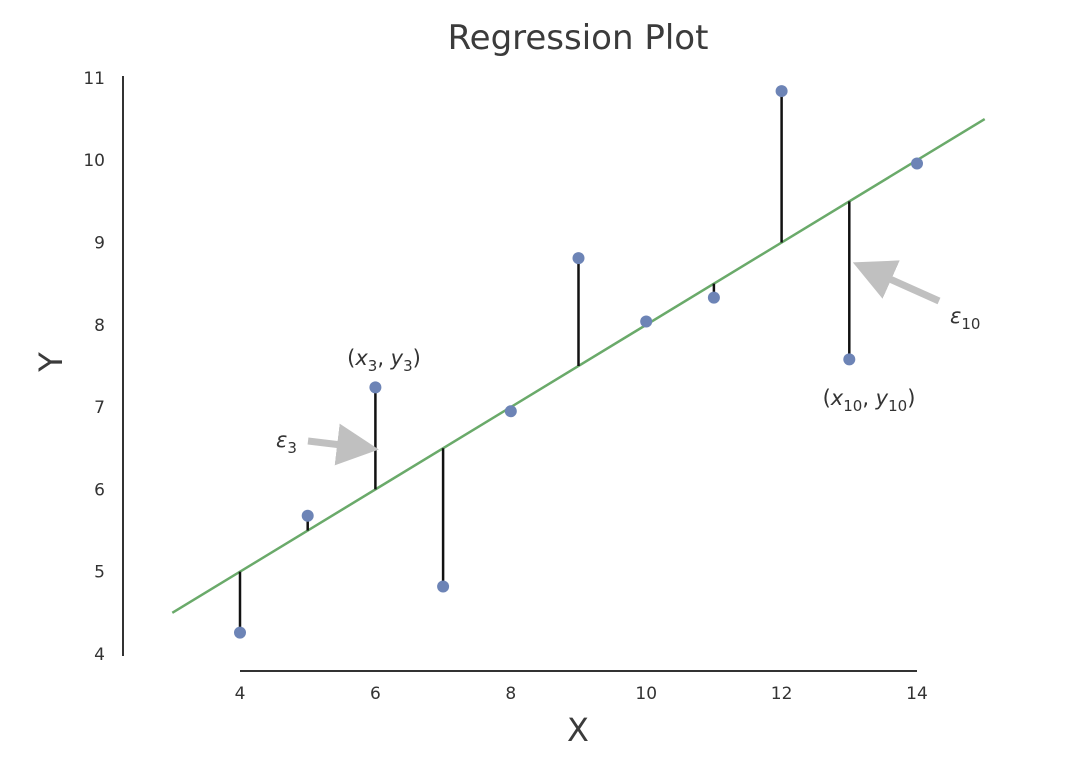 The height and width of the screenshot is (768, 1076). I want to click on x-tick-label-14: 14, so click(917, 694).